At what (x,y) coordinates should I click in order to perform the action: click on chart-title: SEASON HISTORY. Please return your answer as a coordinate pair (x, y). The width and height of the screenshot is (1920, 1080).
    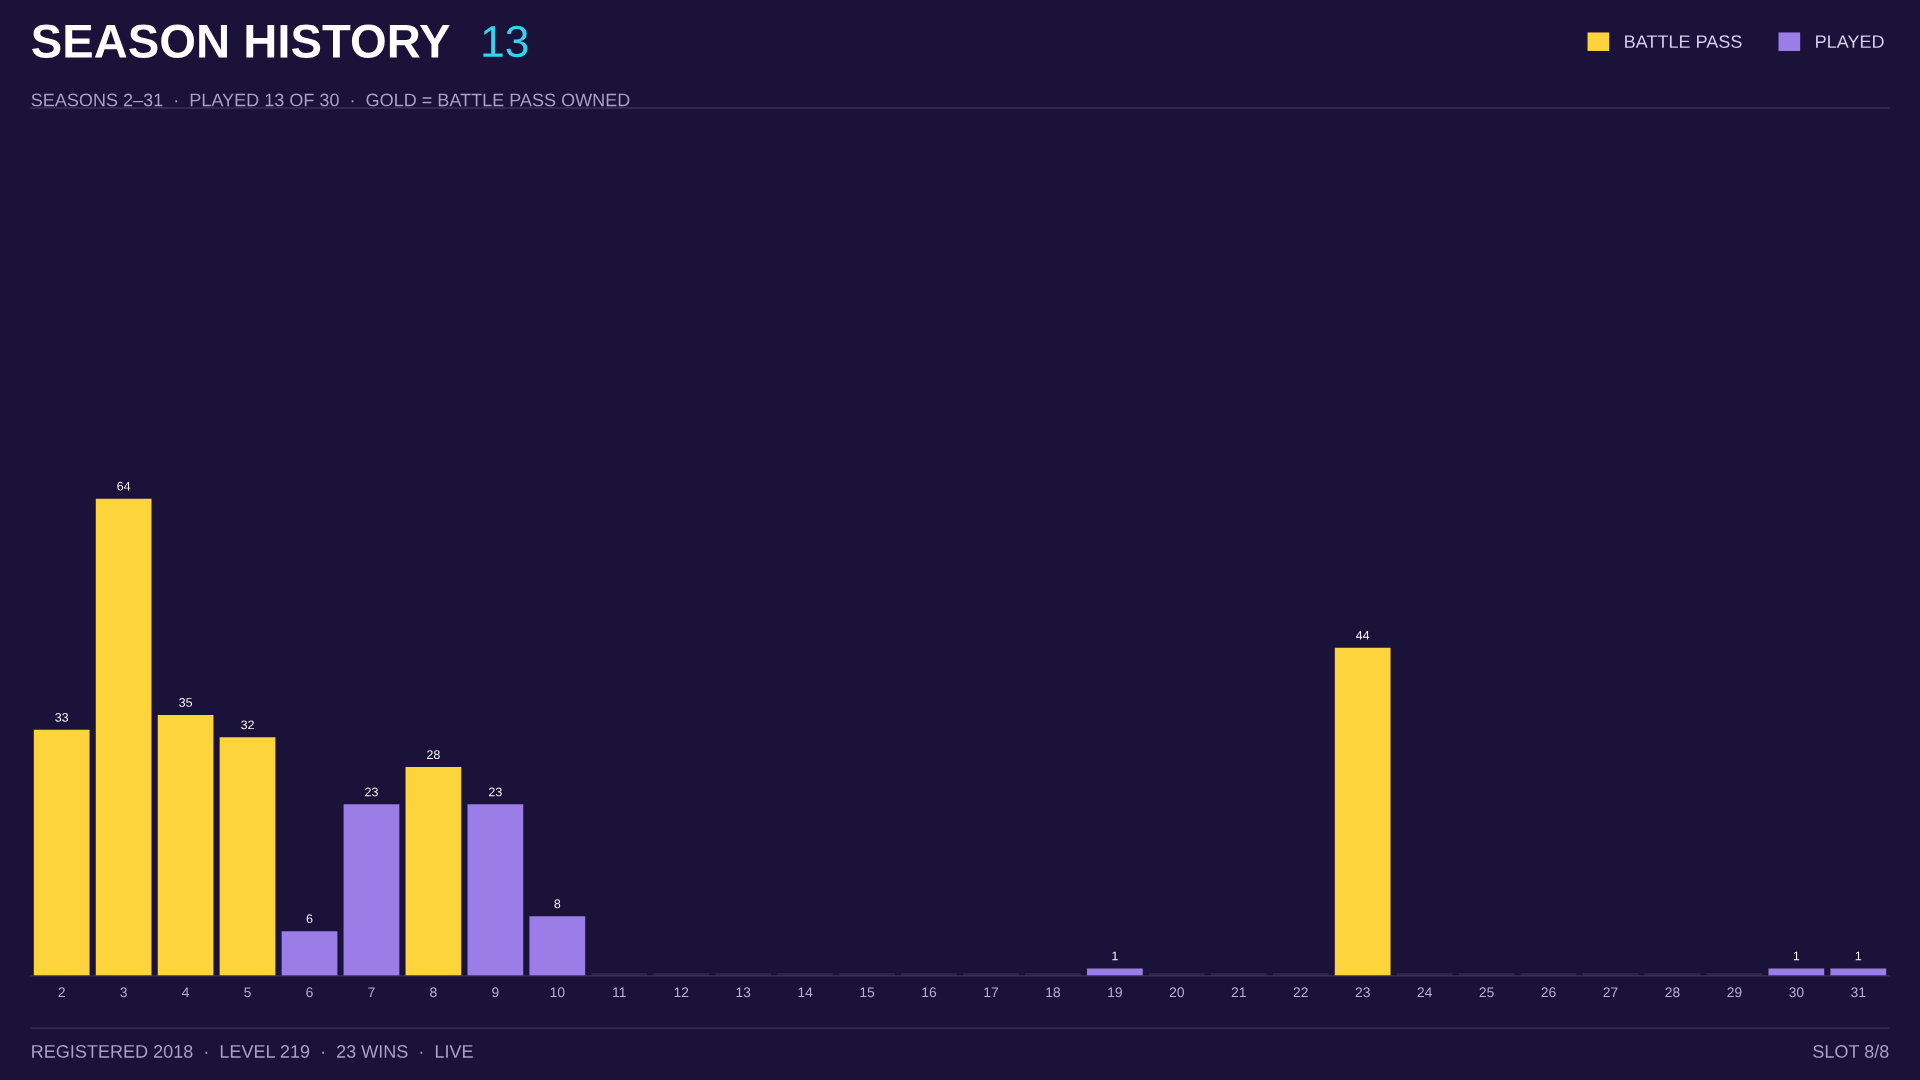
    Looking at the image, I should click on (241, 41).